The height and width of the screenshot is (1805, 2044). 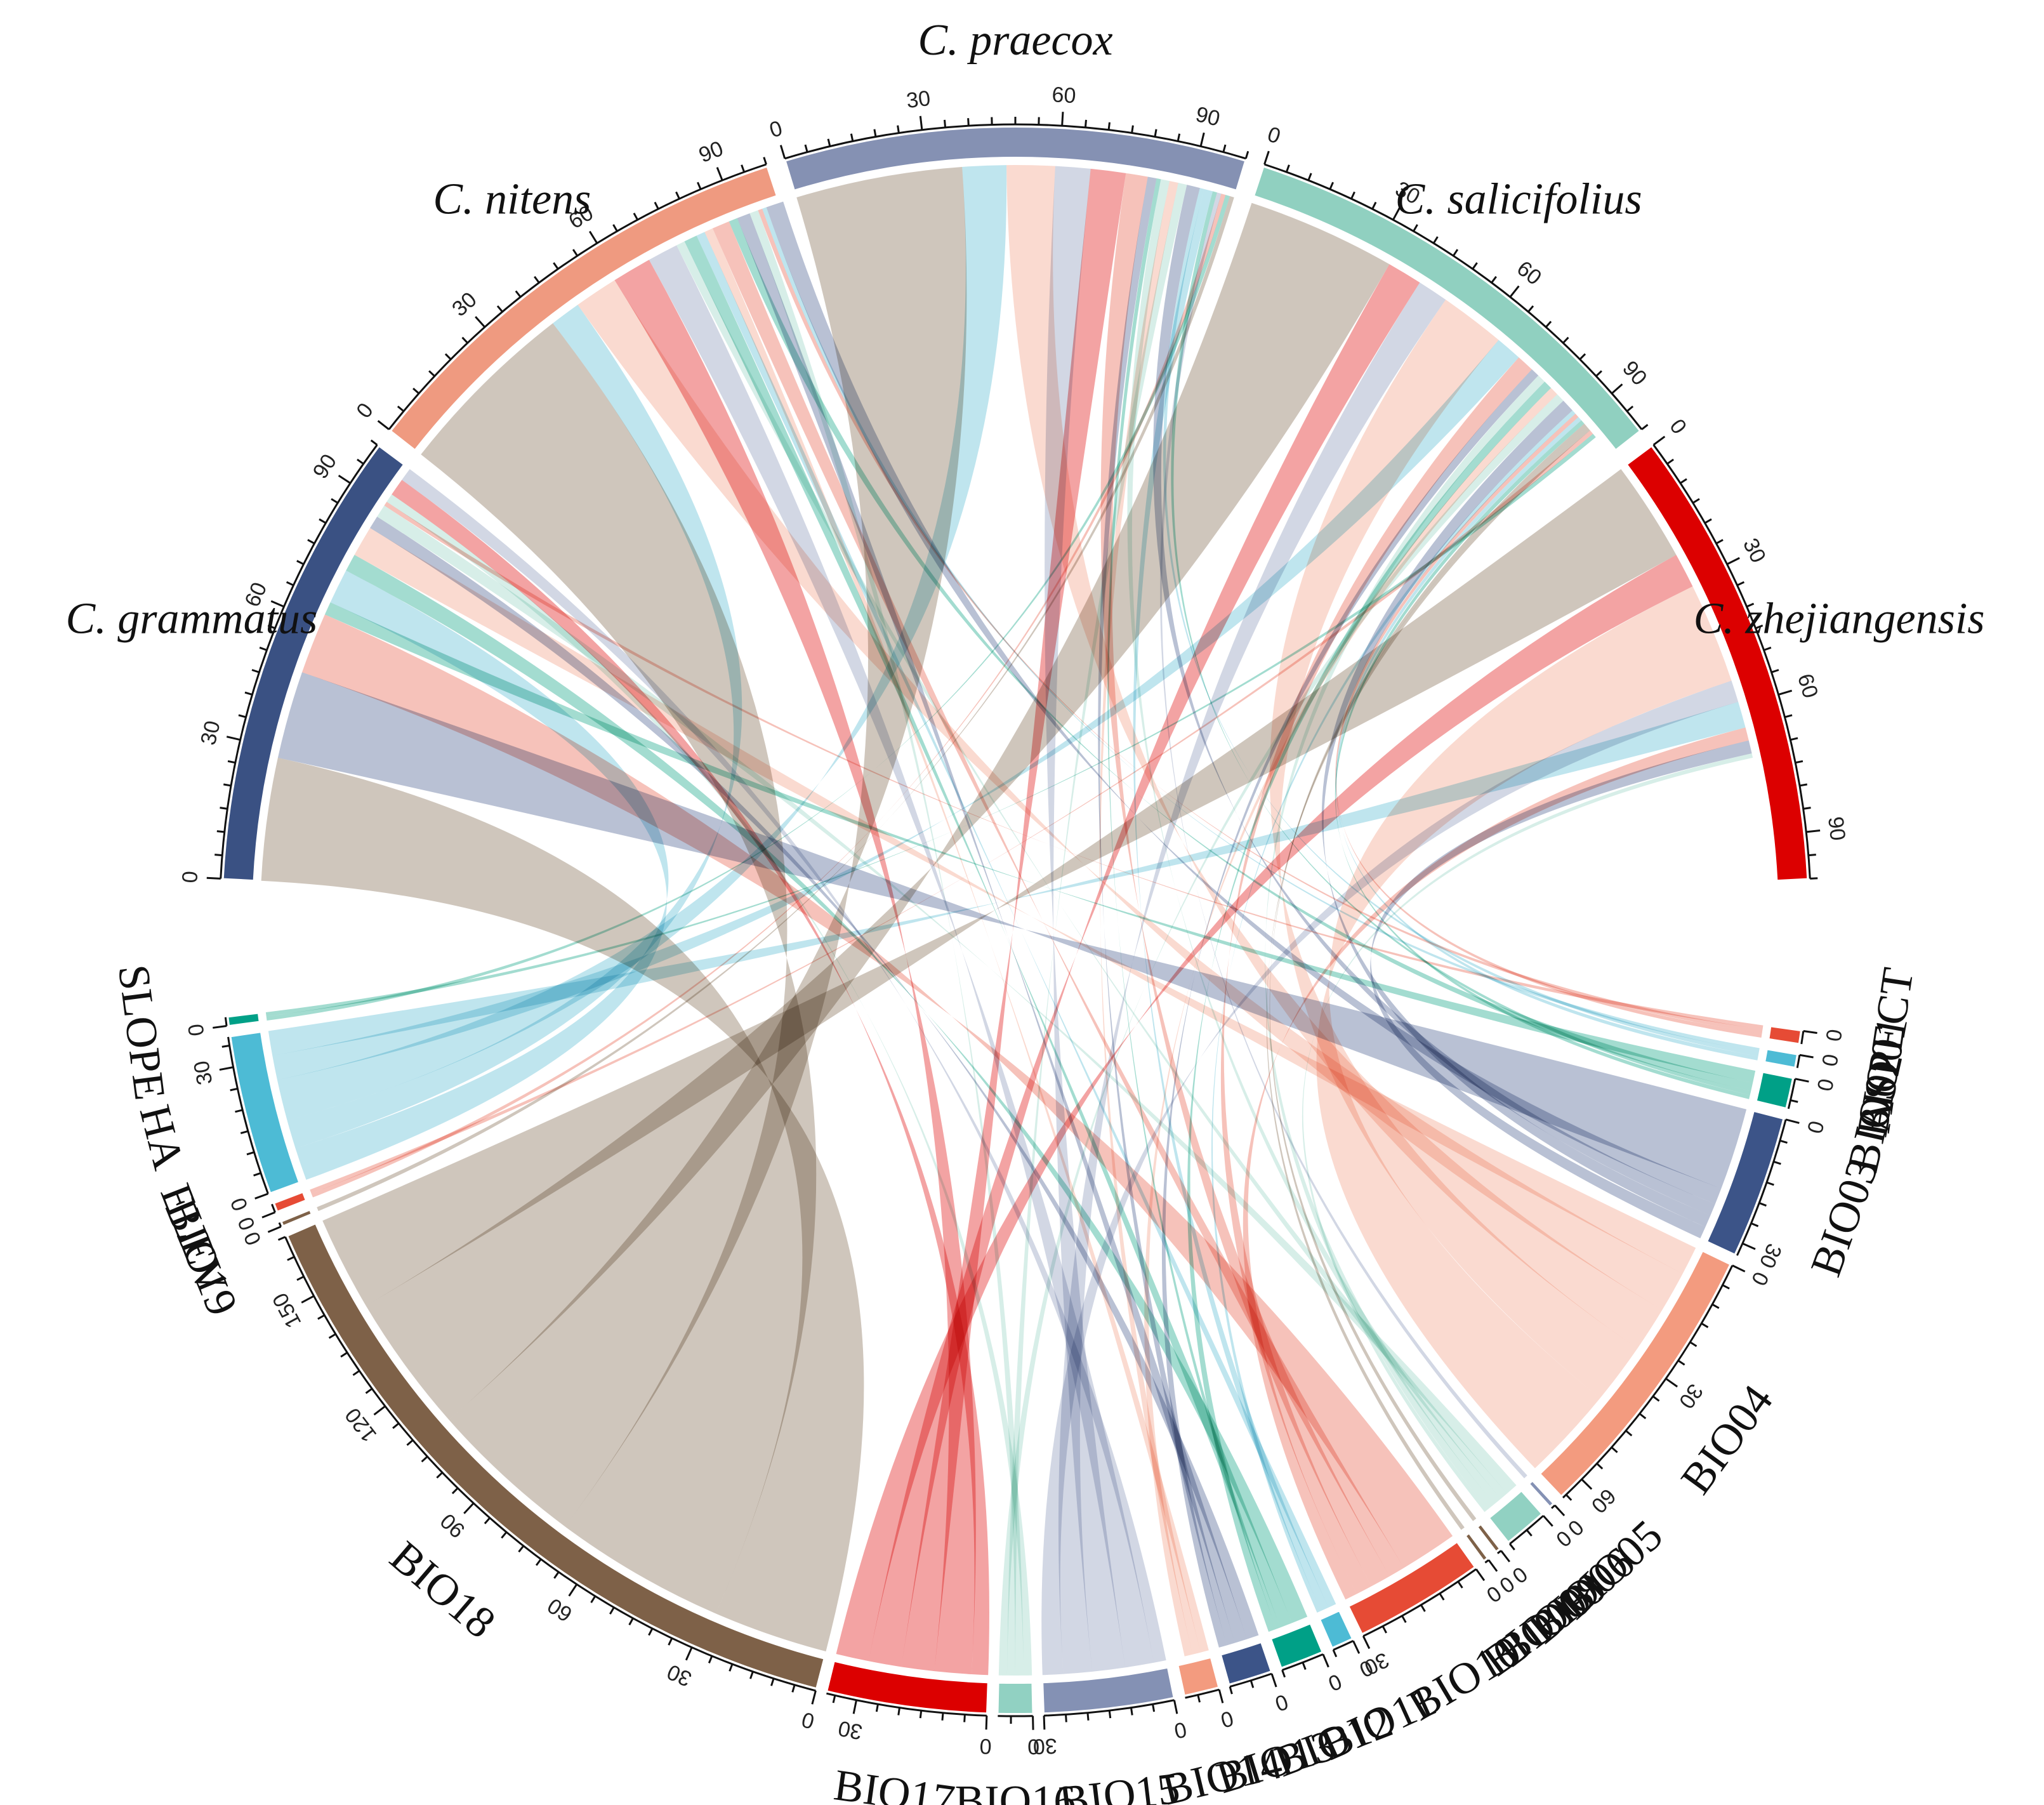 I want to click on sector-BIO08, so click(x=1489, y=1537).